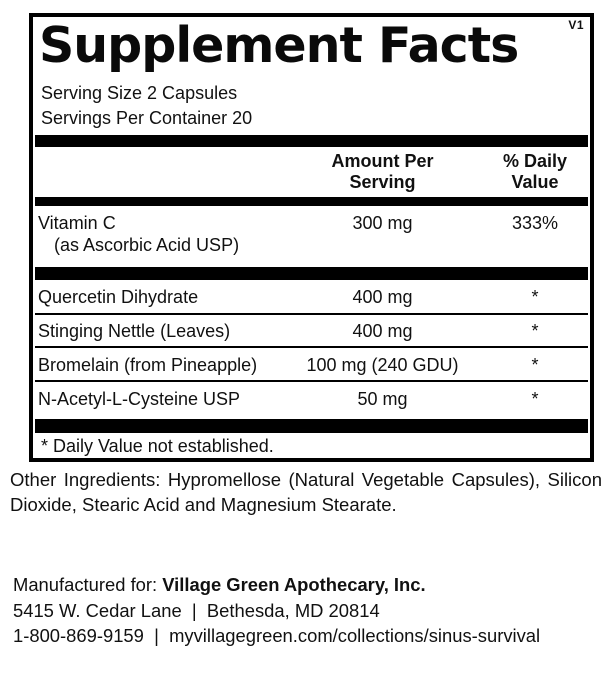  What do you see at coordinates (77, 223) in the screenshot?
I see `nutrient-name-main: Vitamin C` at bounding box center [77, 223].